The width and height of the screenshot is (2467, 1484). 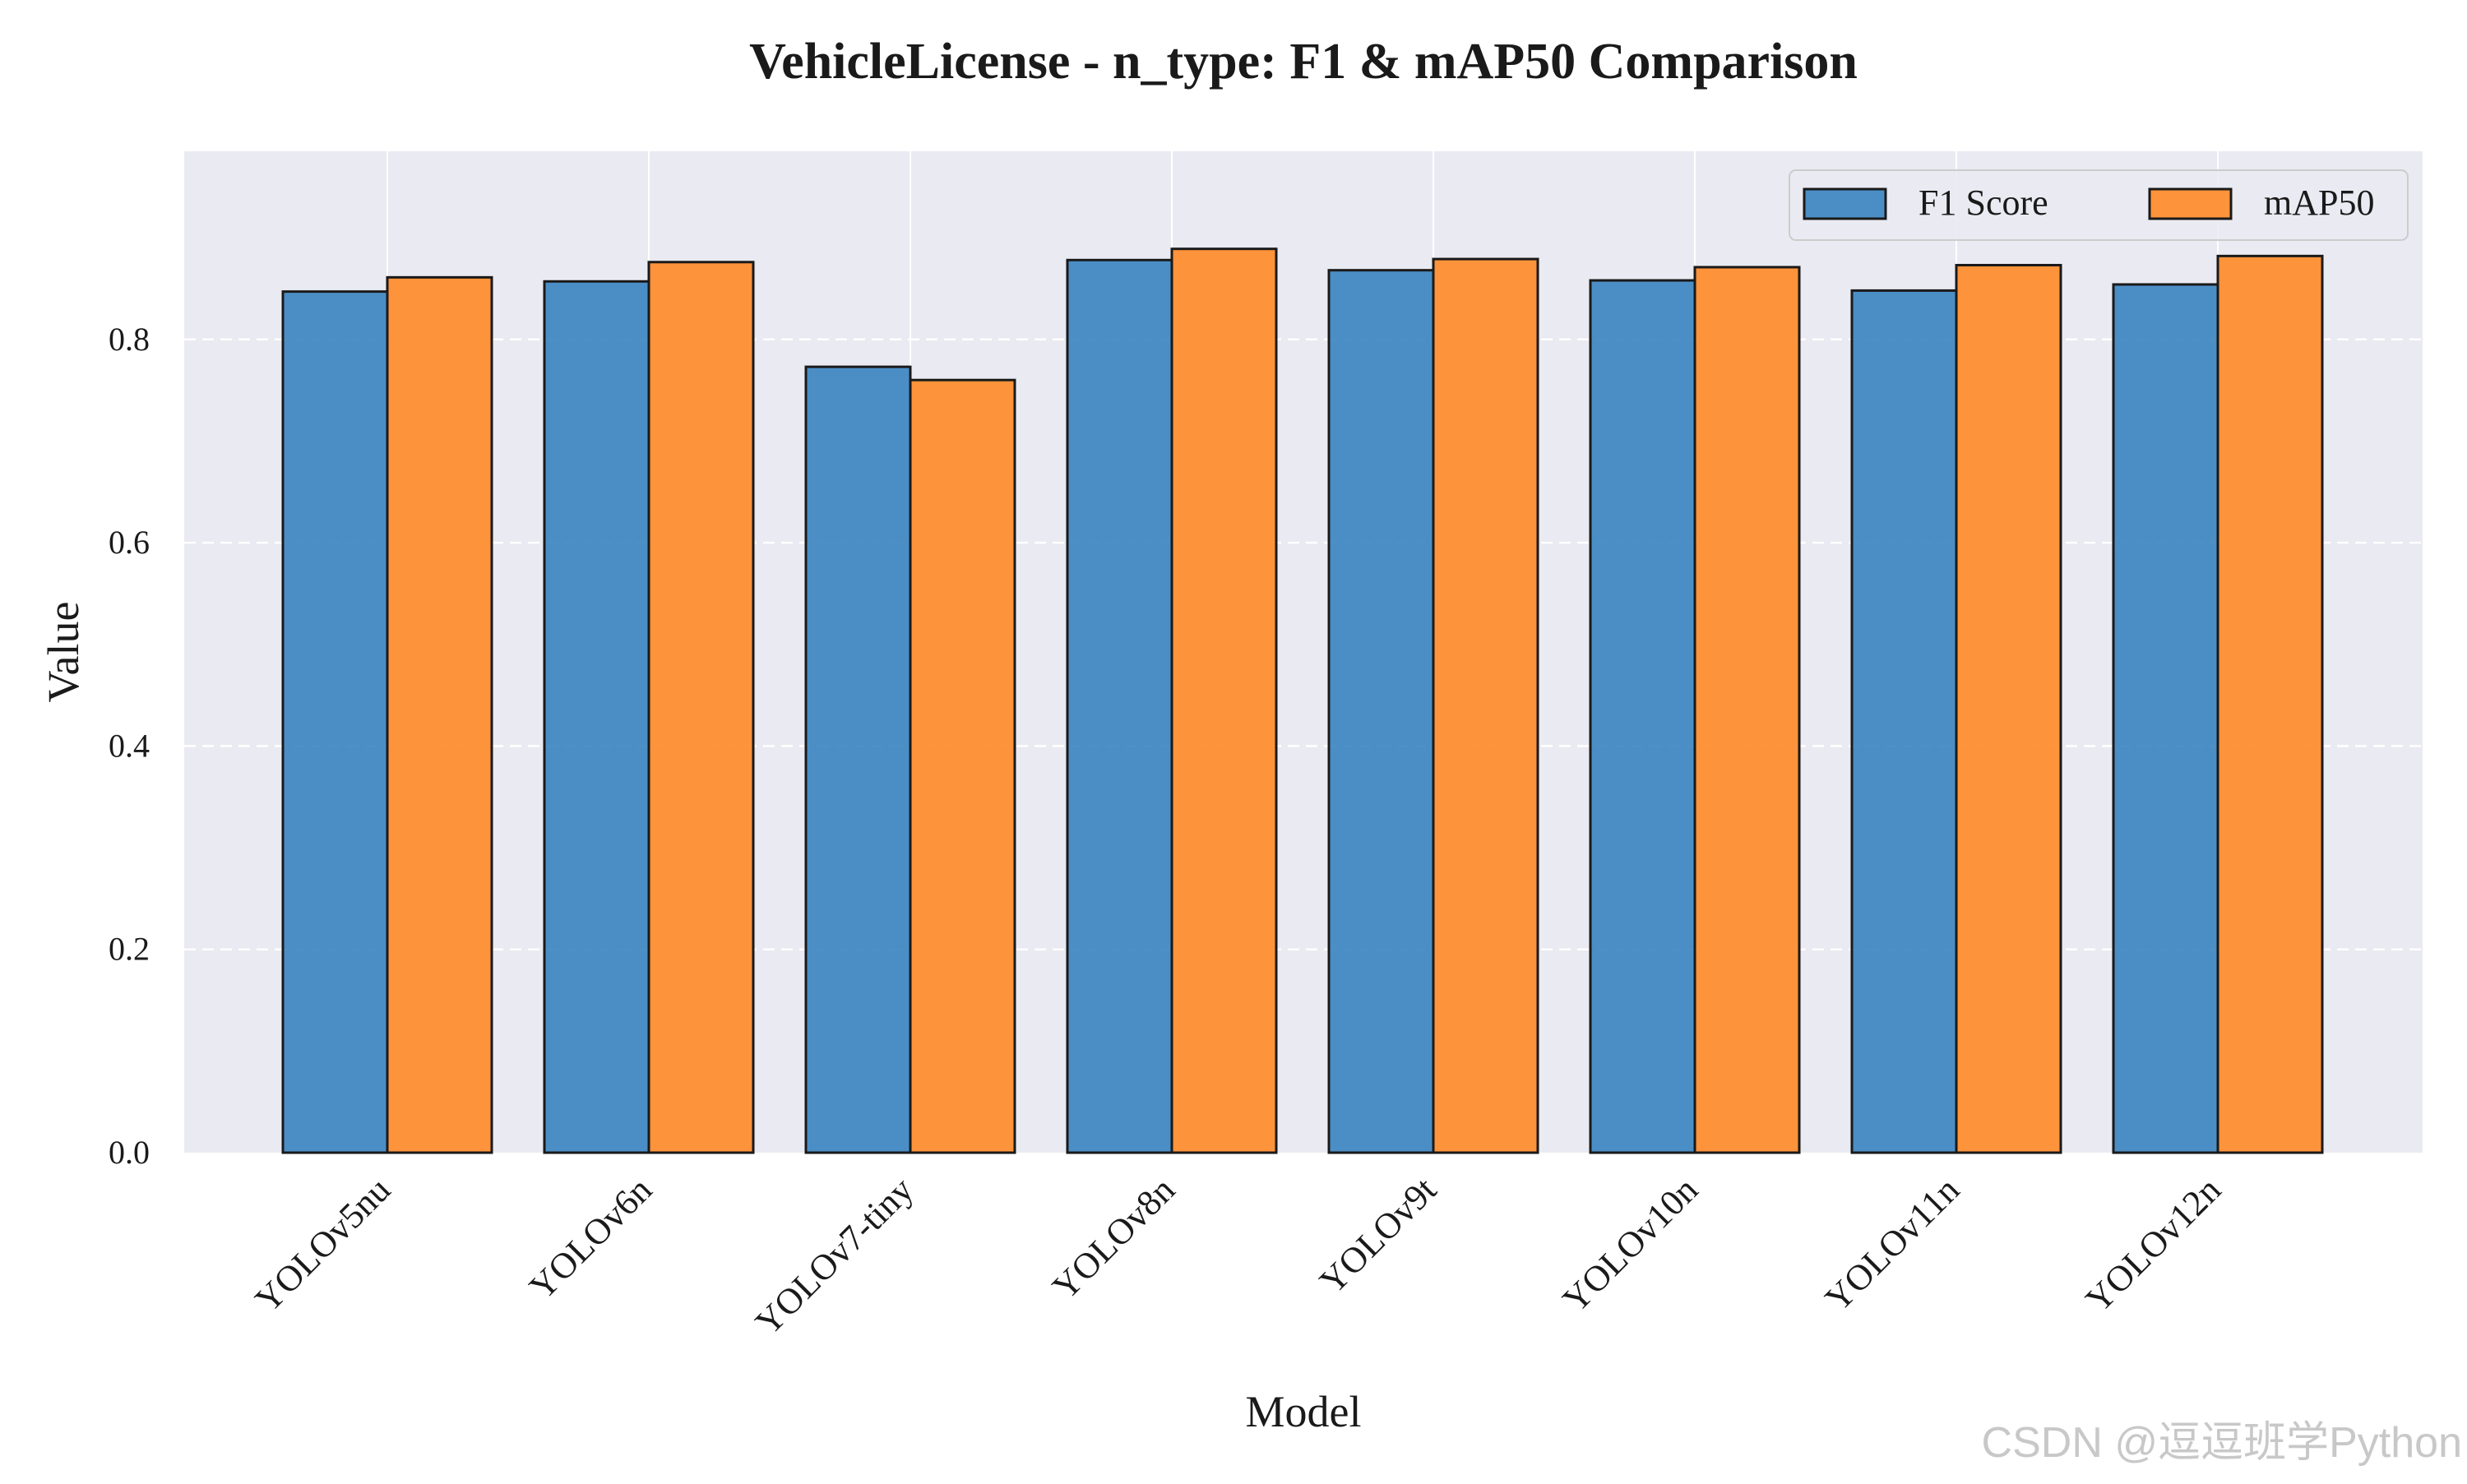 I want to click on legend-label: F1 Score, so click(x=1983, y=203).